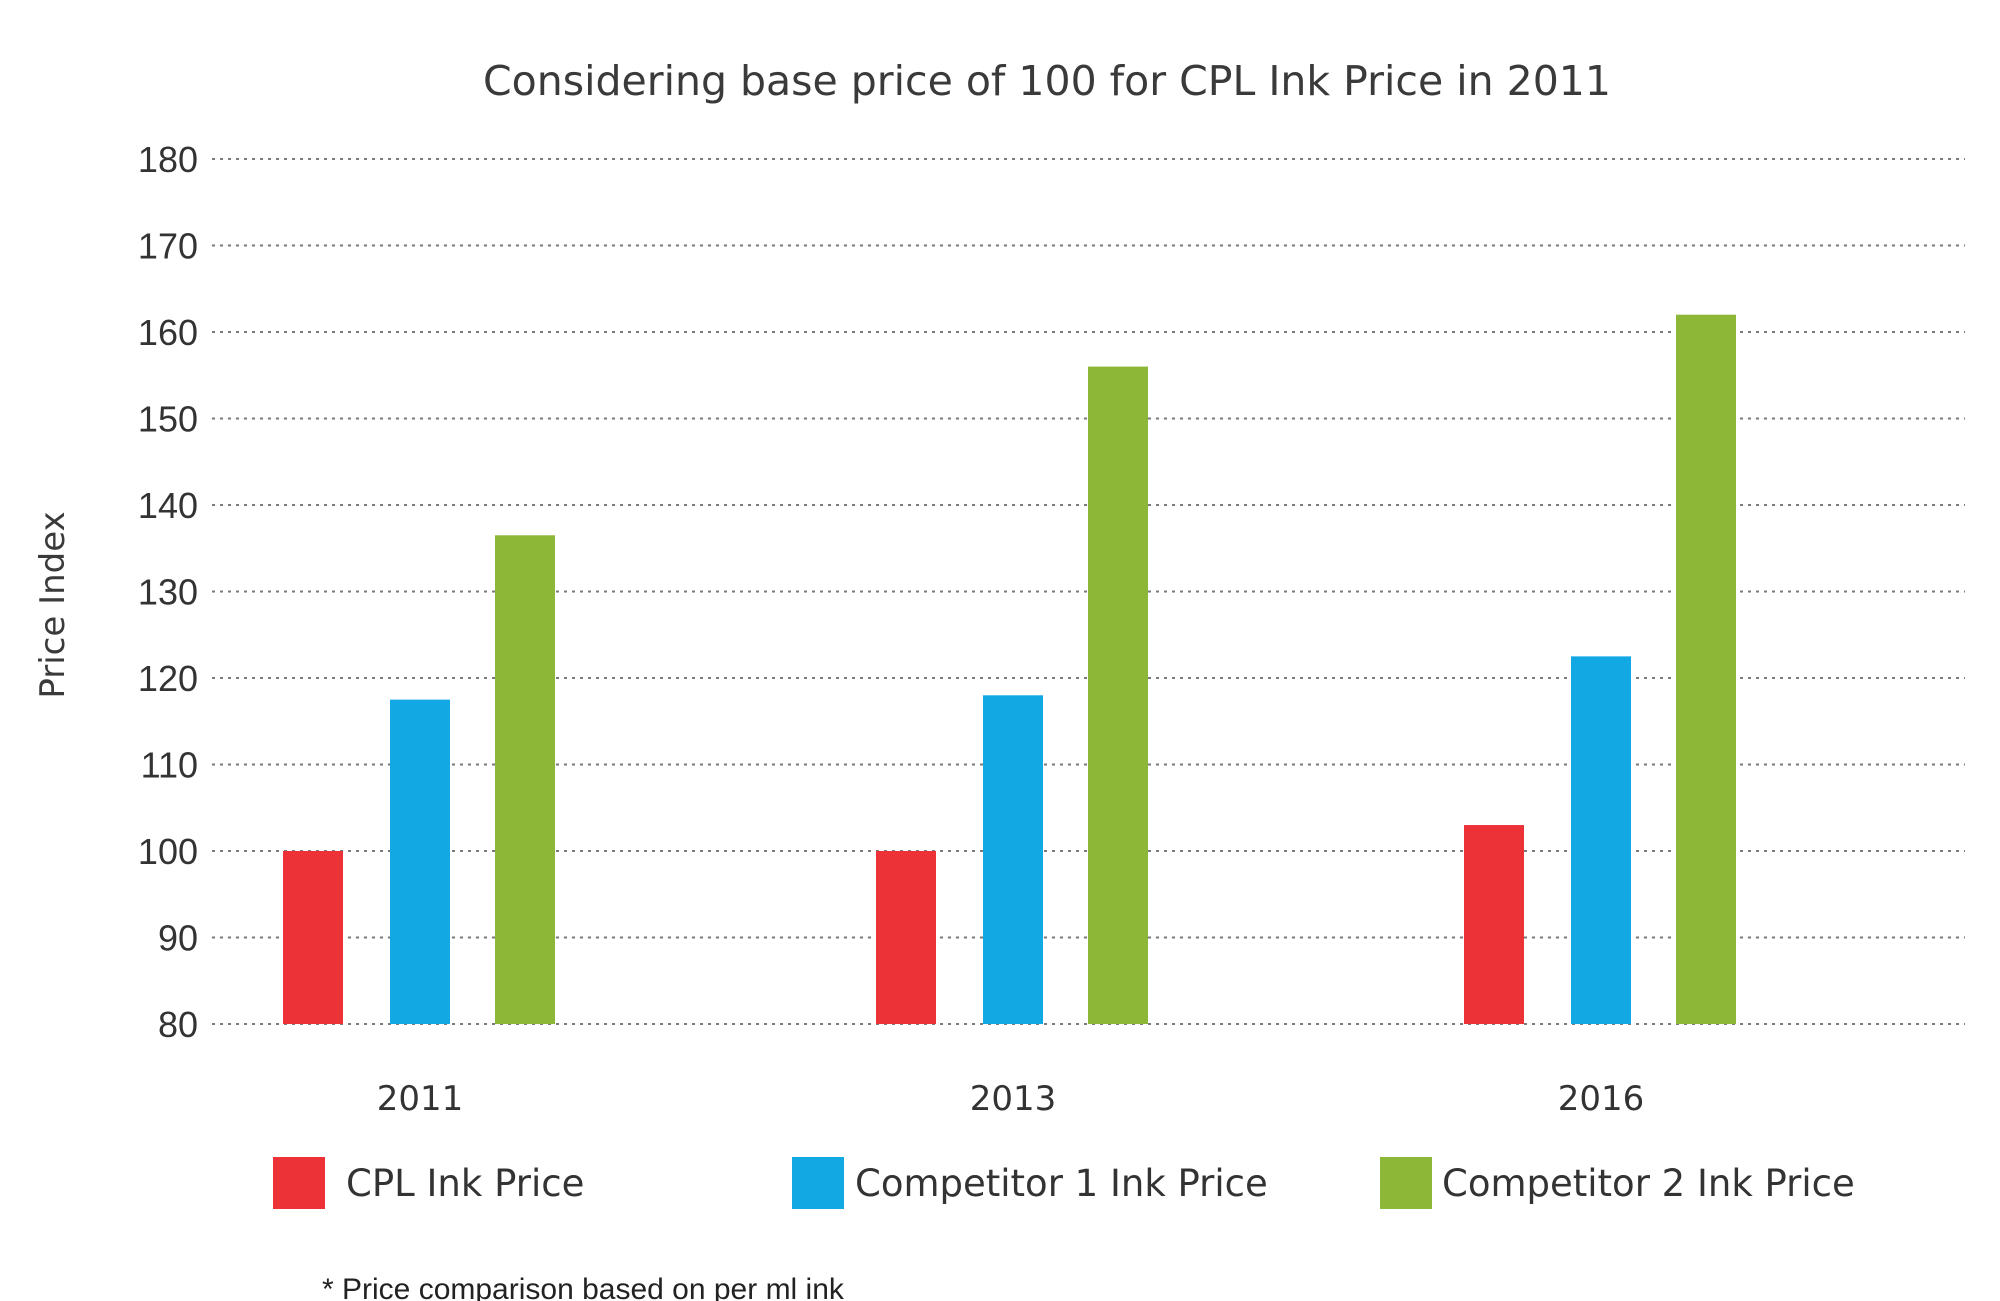 The height and width of the screenshot is (1301, 2000). What do you see at coordinates (168, 159) in the screenshot?
I see `y-tick-label: 180` at bounding box center [168, 159].